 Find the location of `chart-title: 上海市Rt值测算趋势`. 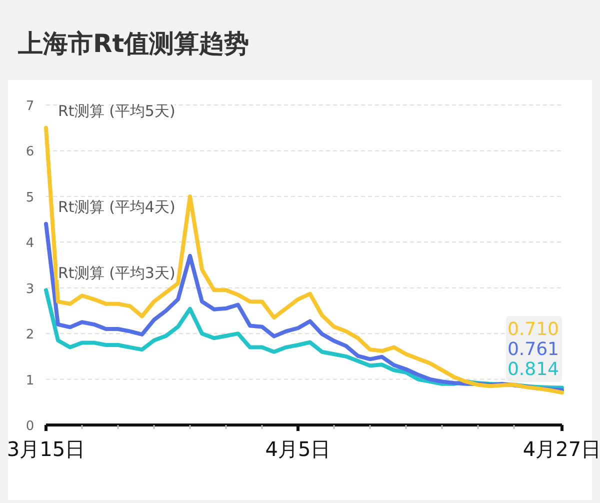

chart-title: 上海市Rt值测算趋势 is located at coordinates (133, 43).